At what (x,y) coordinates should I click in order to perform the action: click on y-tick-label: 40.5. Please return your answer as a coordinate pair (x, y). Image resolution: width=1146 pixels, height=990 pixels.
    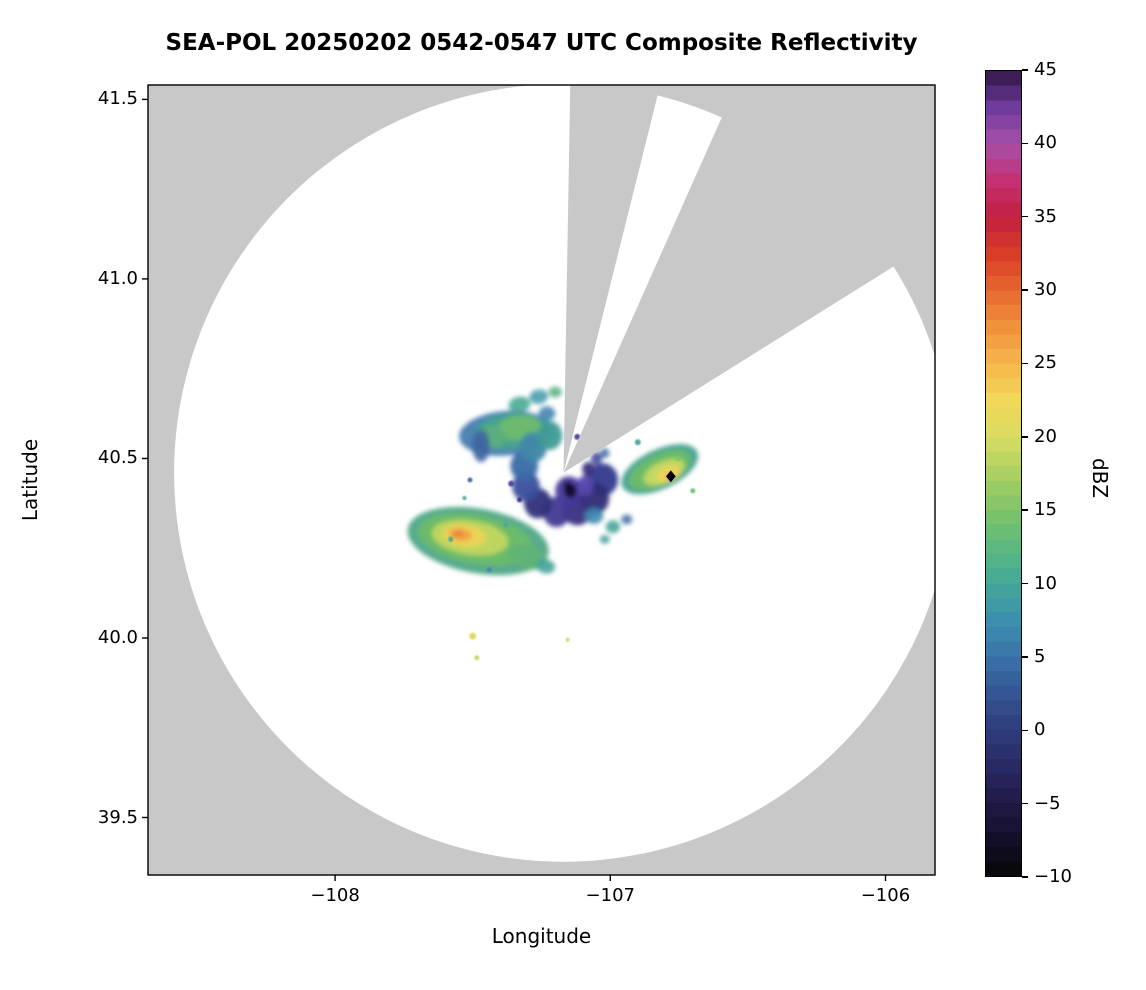
    Looking at the image, I should click on (117, 458).